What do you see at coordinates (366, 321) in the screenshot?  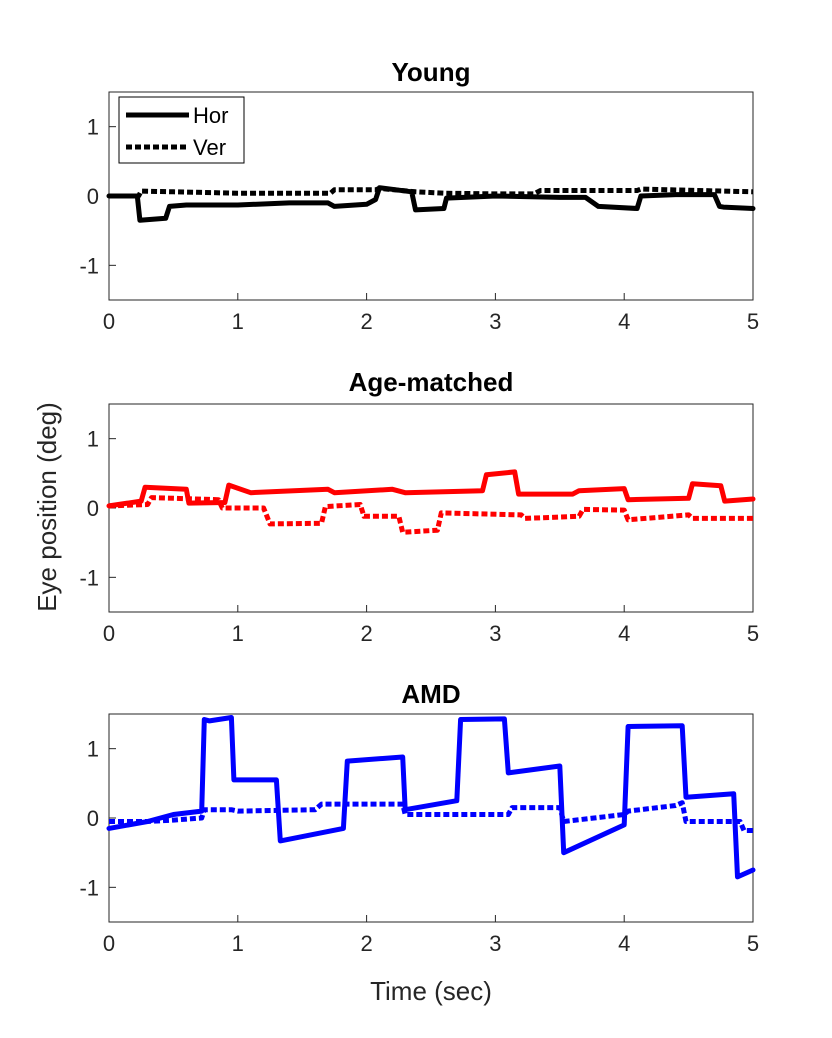 I see `x-tick-label-young-2: 2` at bounding box center [366, 321].